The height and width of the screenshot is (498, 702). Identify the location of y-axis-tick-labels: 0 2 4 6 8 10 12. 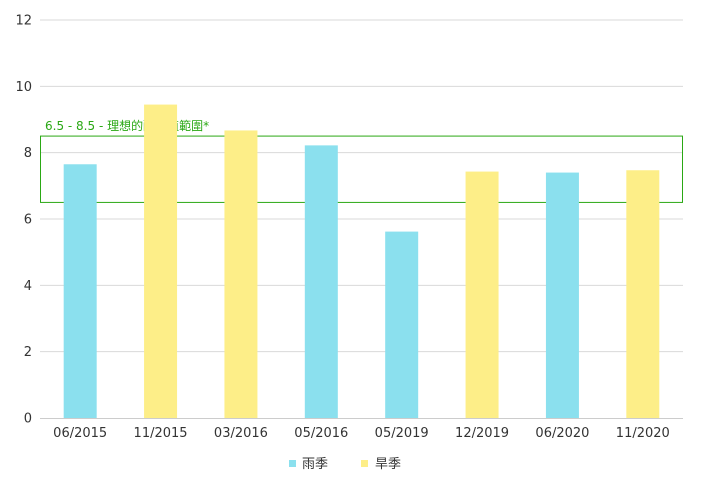
(23, 220).